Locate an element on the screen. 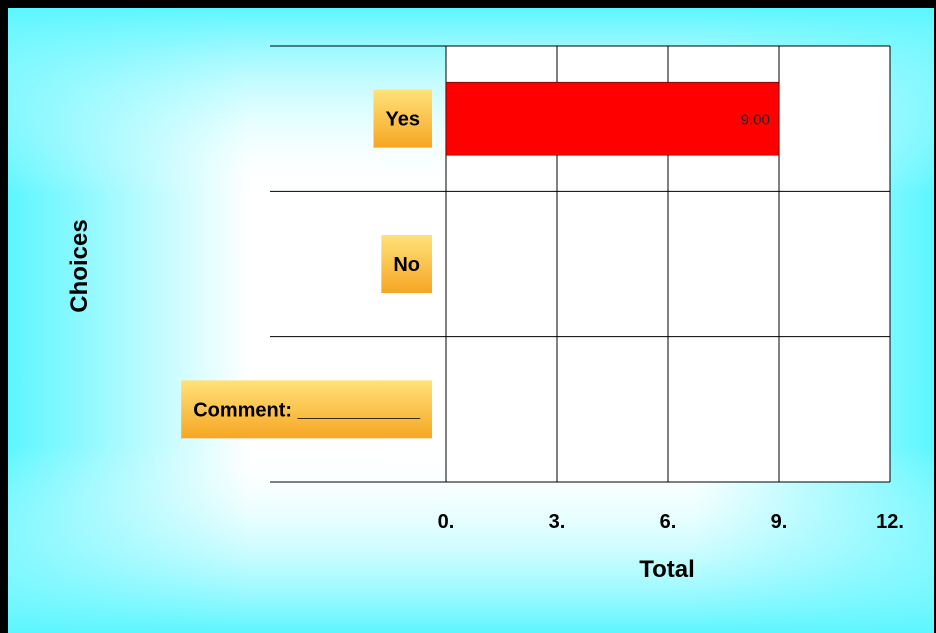  bars: 9.00 is located at coordinates (612, 118).